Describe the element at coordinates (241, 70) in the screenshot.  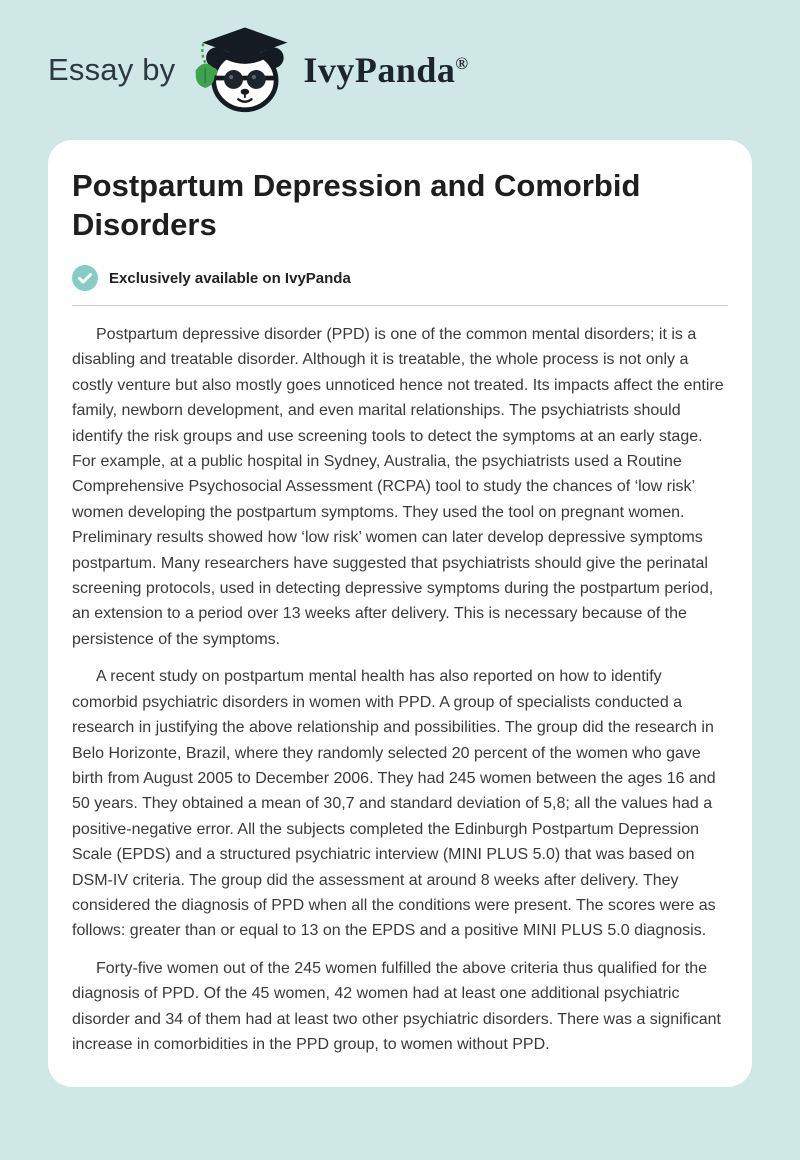
I see `panda-graduate-icon` at that location.